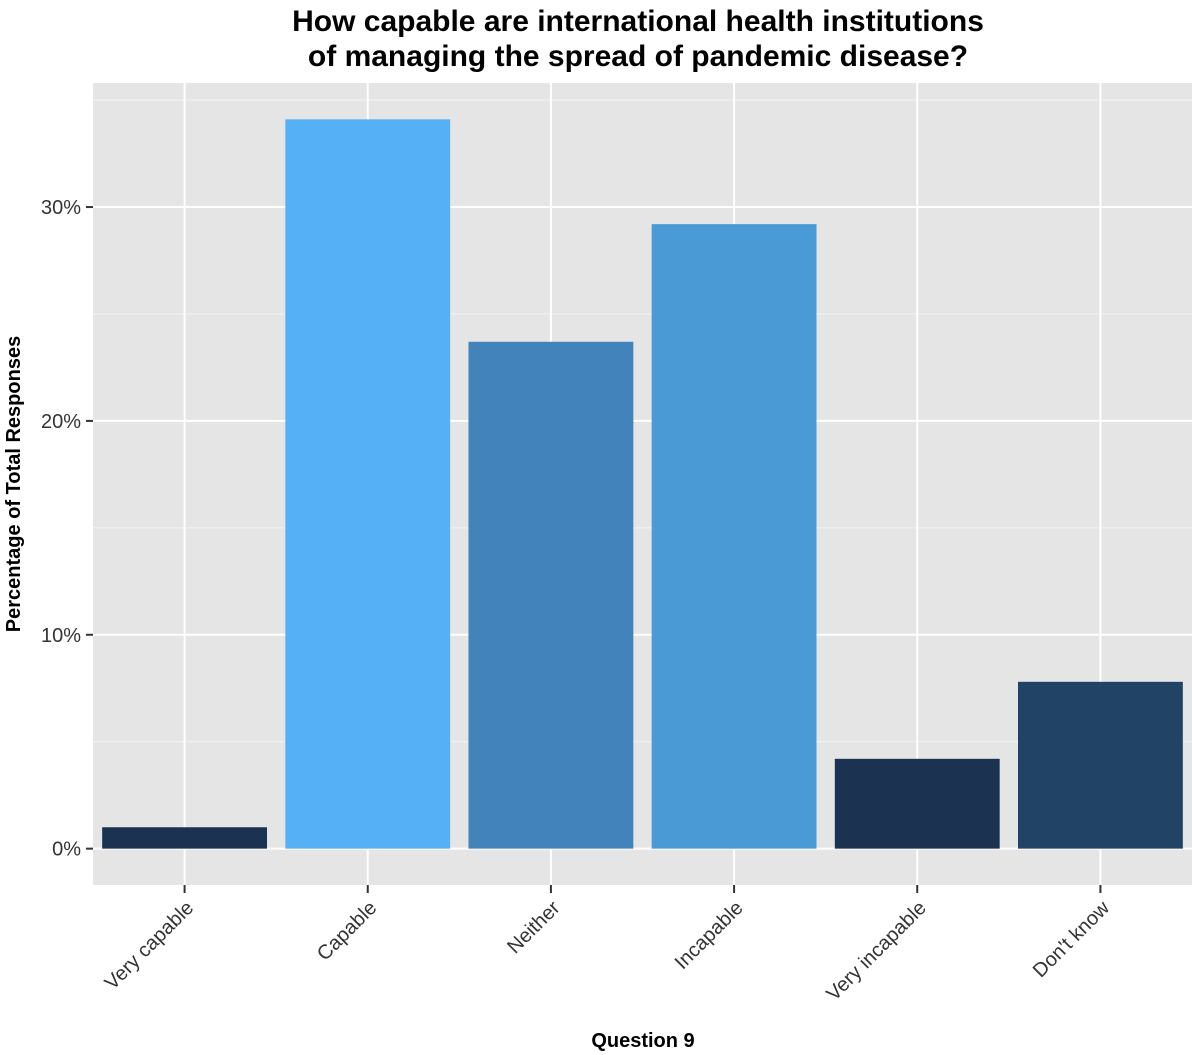  I want to click on bar-capable, so click(368, 484).